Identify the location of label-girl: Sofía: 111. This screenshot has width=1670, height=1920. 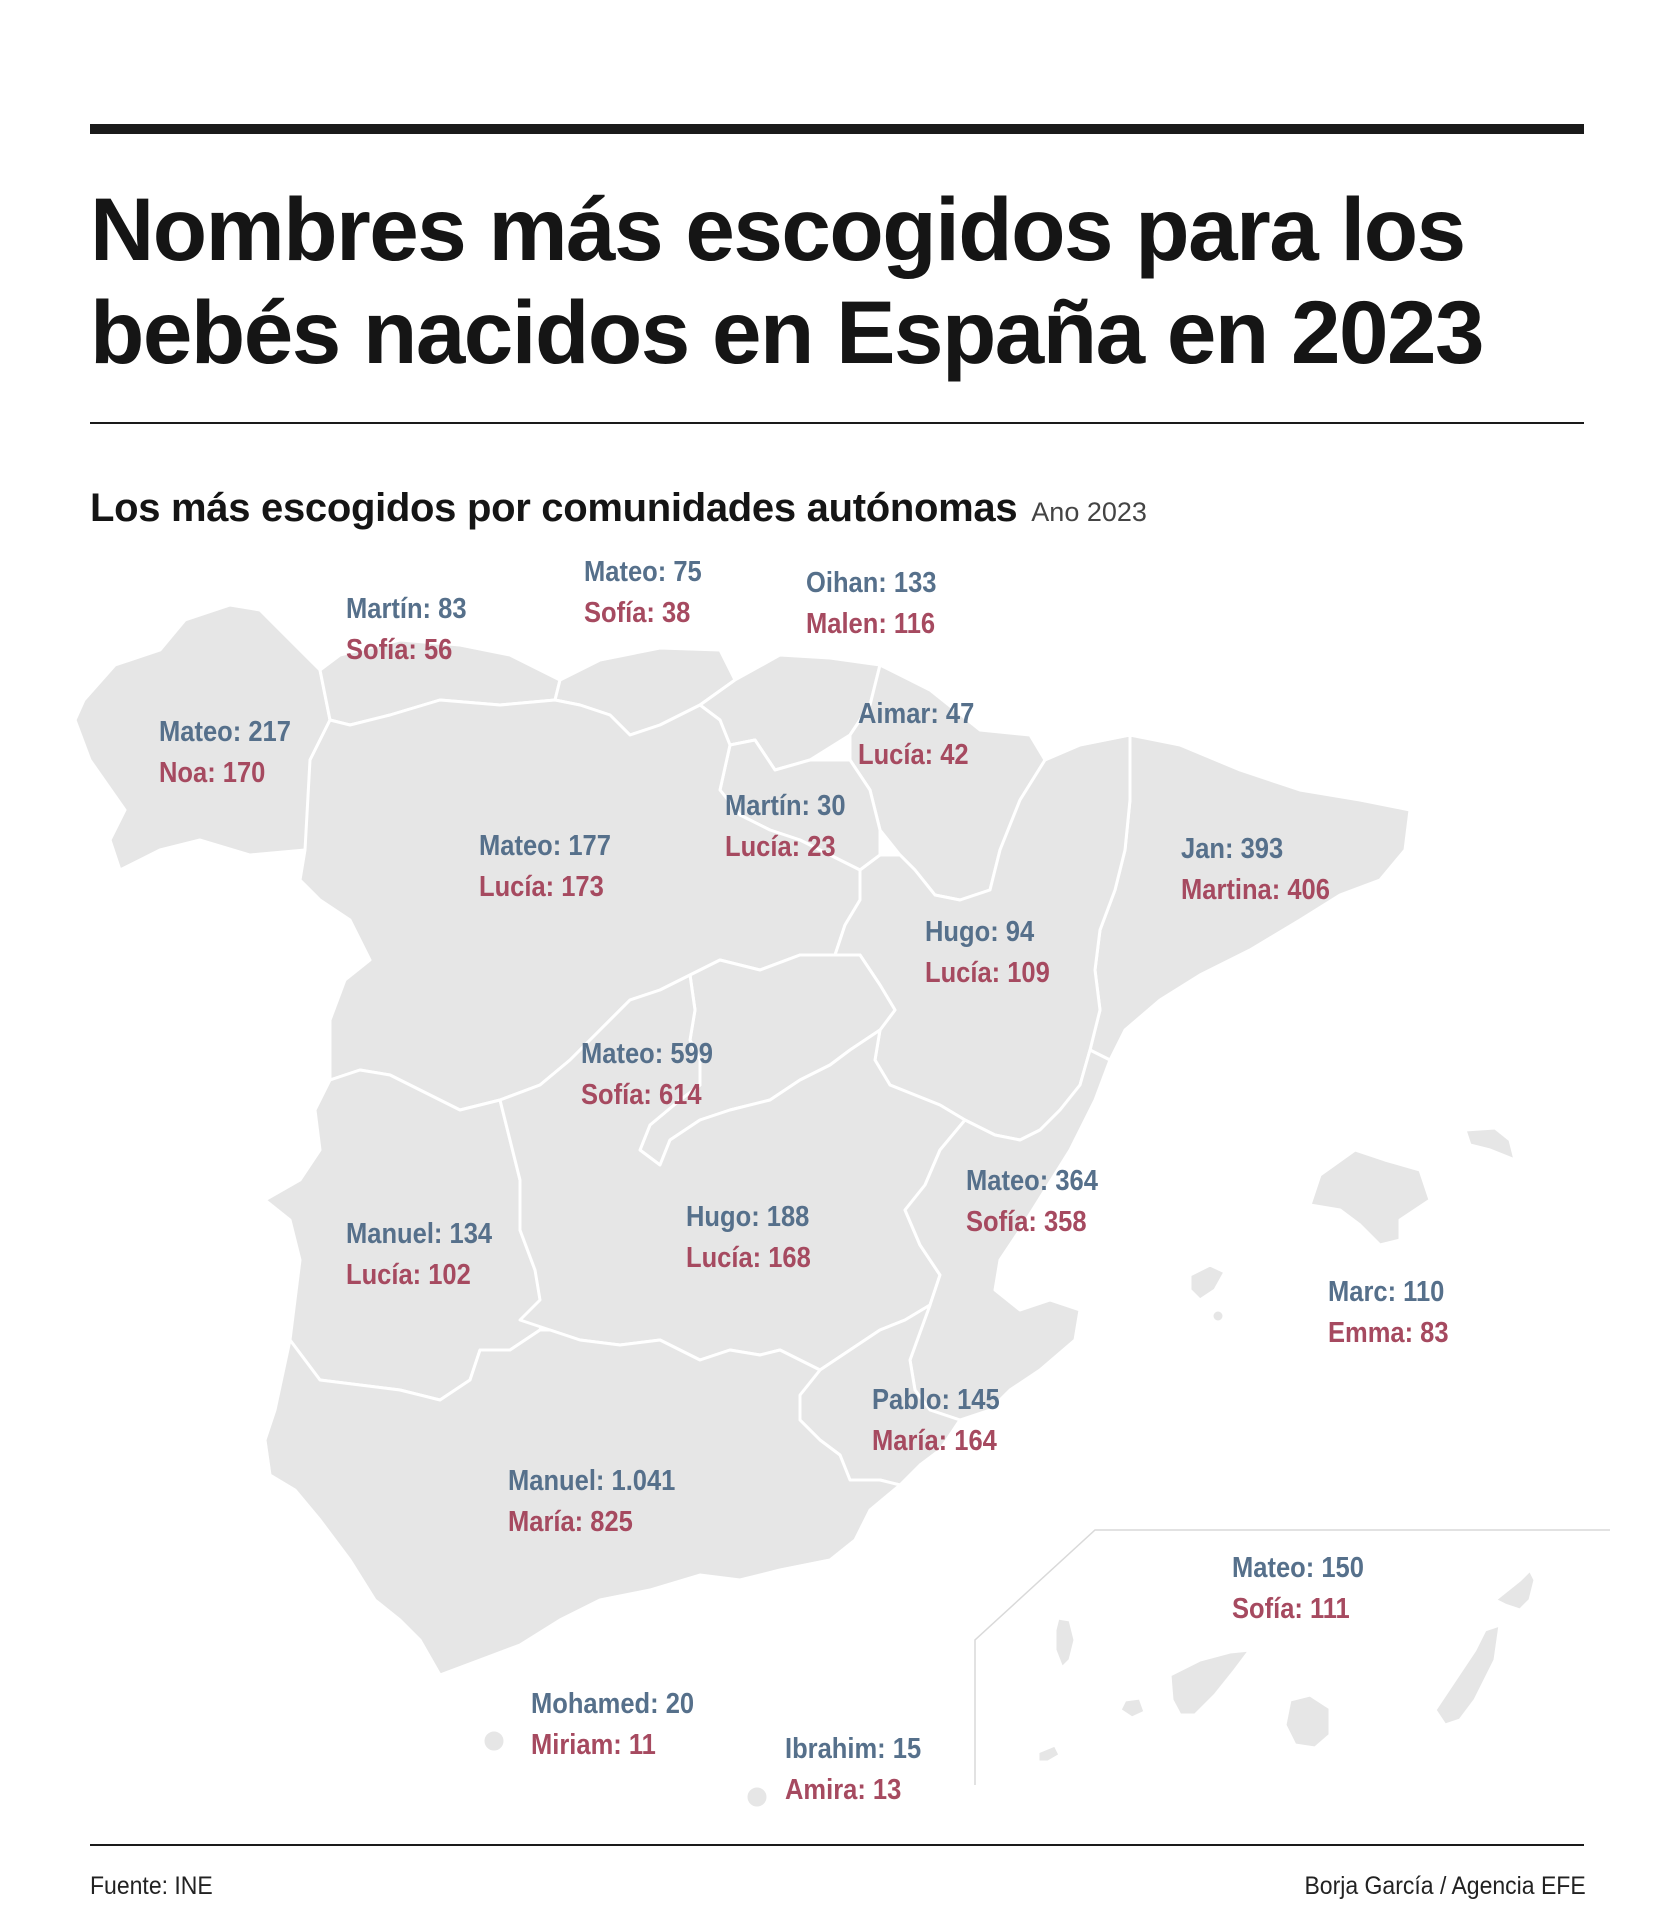
(1291, 1609).